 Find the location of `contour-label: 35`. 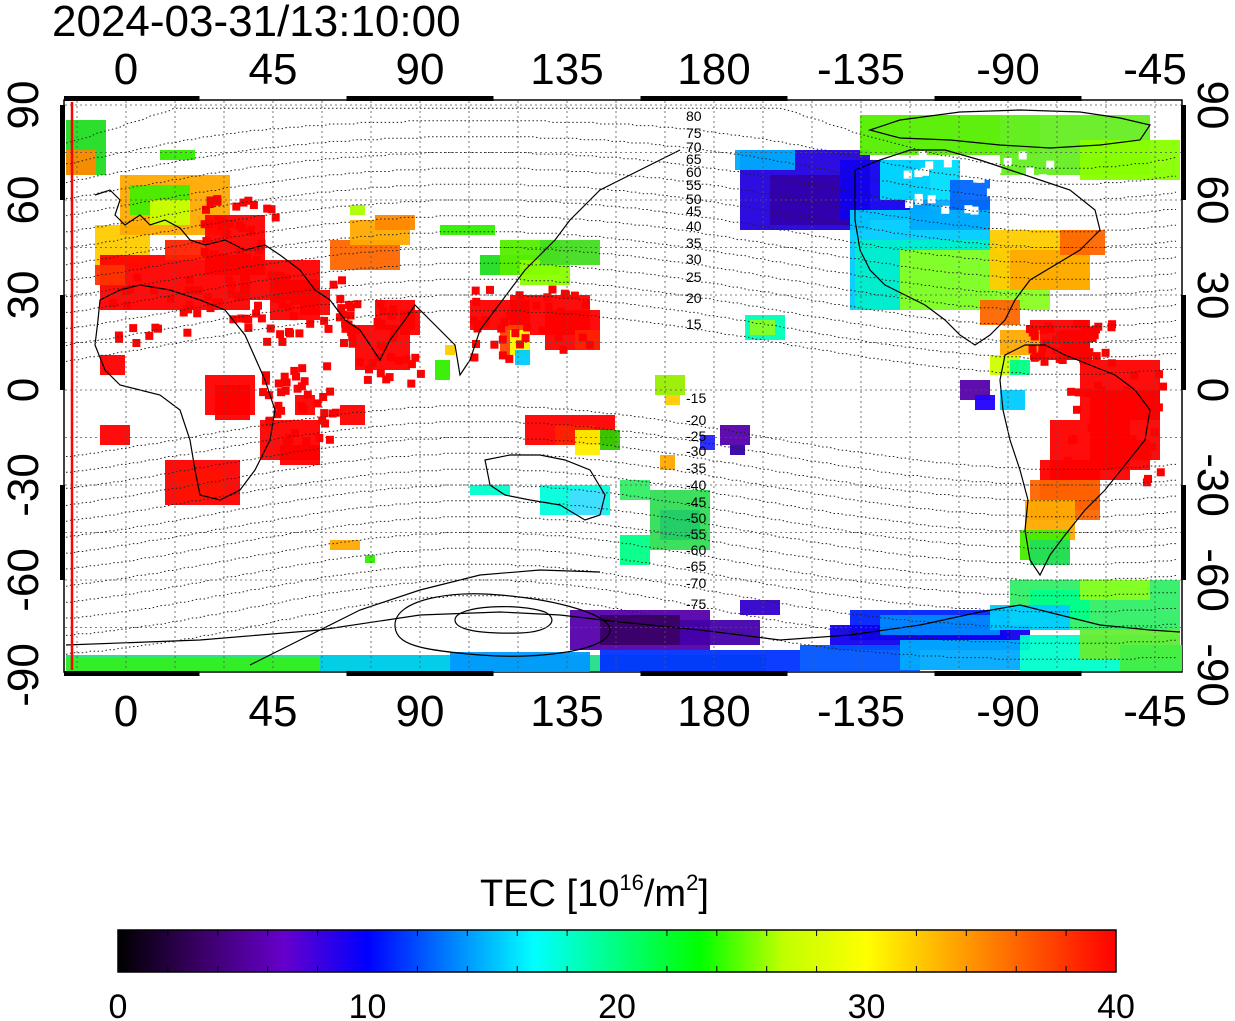

contour-label: 35 is located at coordinates (694, 243).